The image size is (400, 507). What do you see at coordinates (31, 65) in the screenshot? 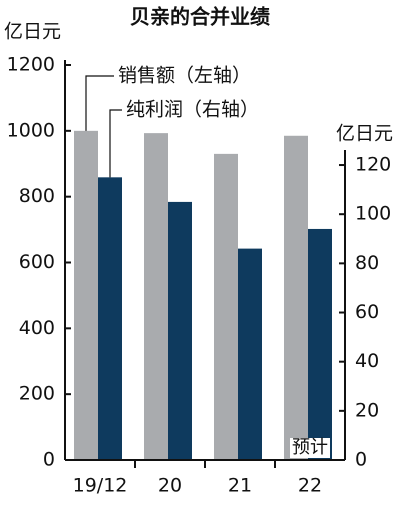
I see `y-tick-label: 1200` at bounding box center [31, 65].